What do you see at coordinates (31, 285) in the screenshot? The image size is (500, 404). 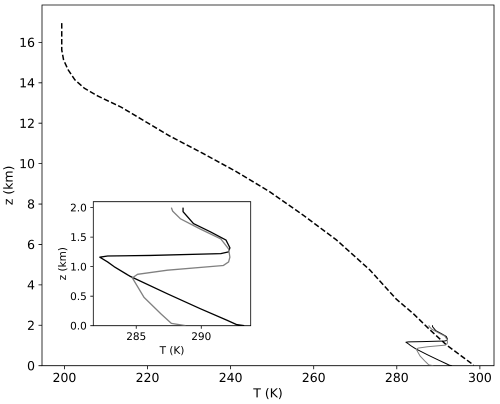 I see `y-tick-label: 4` at bounding box center [31, 285].